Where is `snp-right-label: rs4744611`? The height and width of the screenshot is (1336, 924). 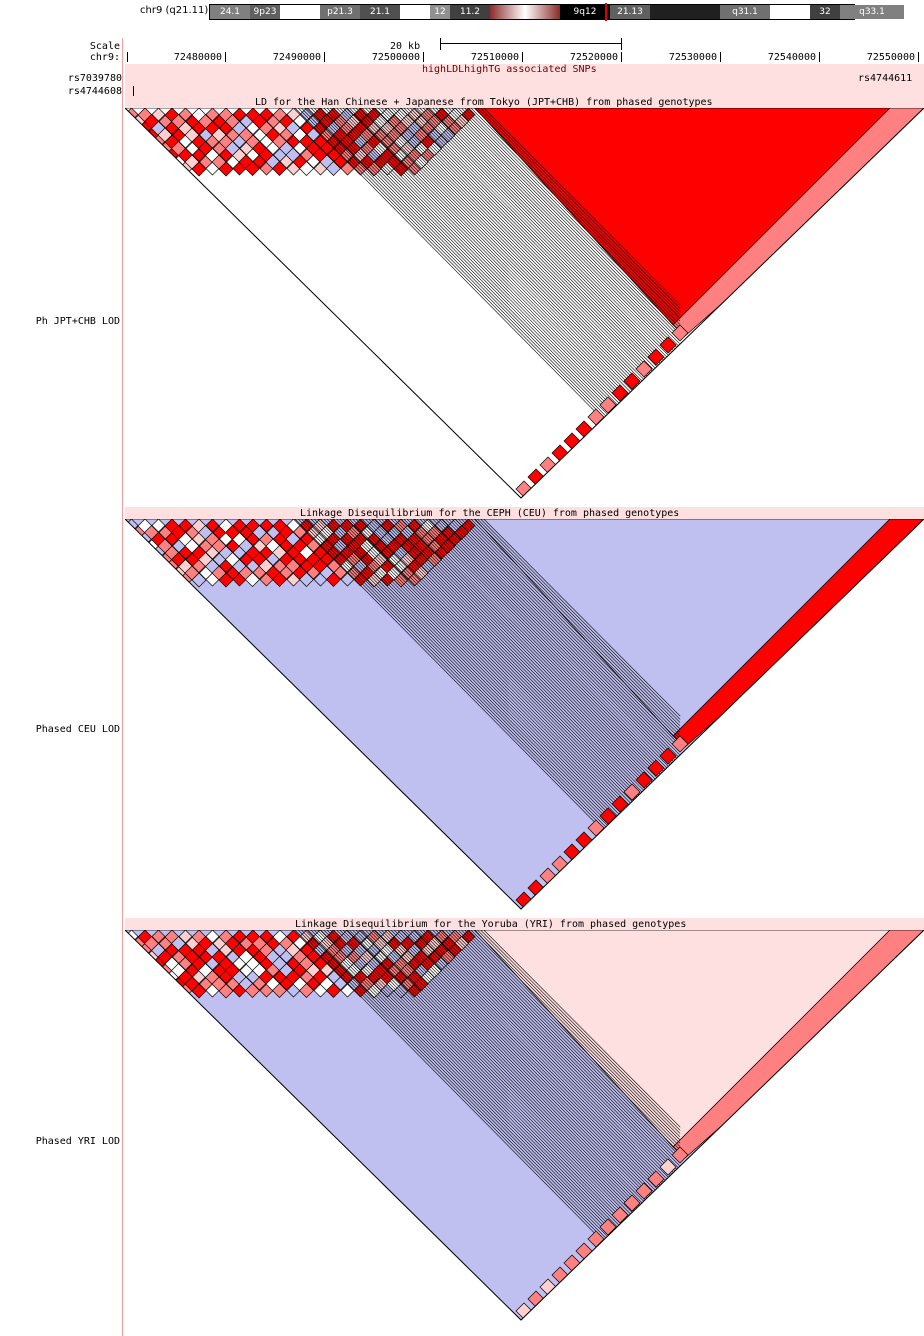 snp-right-label: rs4744611 is located at coordinates (885, 78).